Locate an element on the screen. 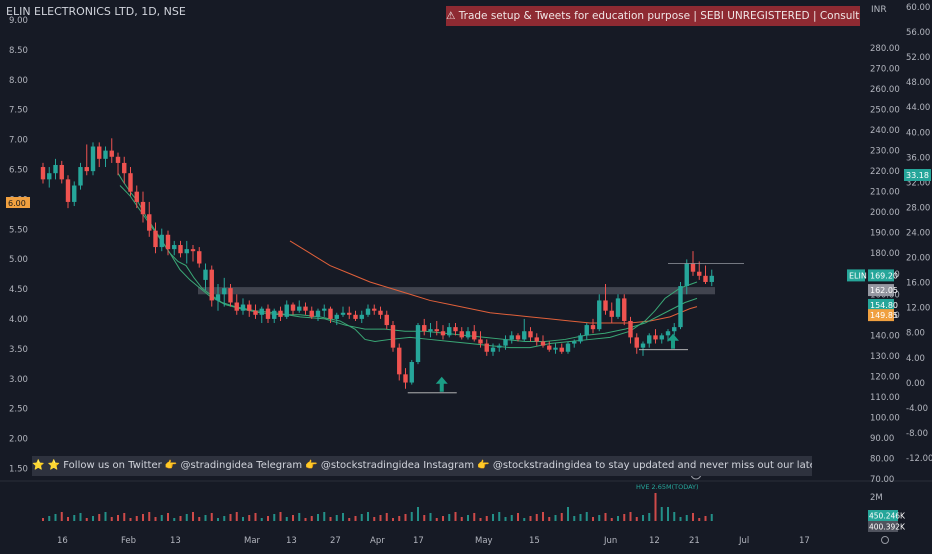 This screenshot has width=932, height=554. settings-icon is located at coordinates (885, 540).